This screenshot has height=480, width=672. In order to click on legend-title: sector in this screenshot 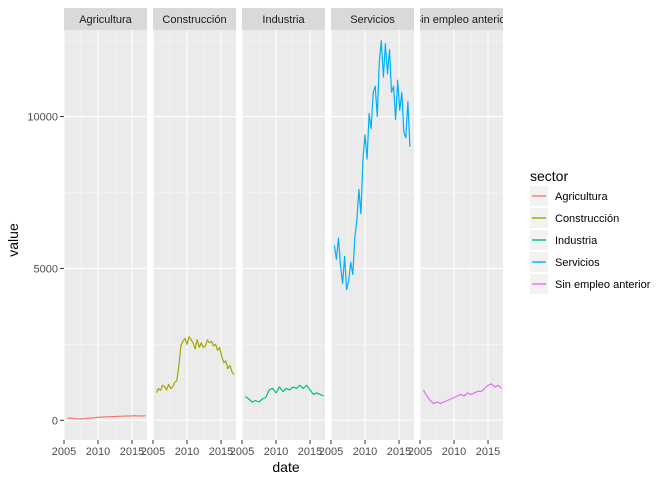, I will do `click(549, 176)`.